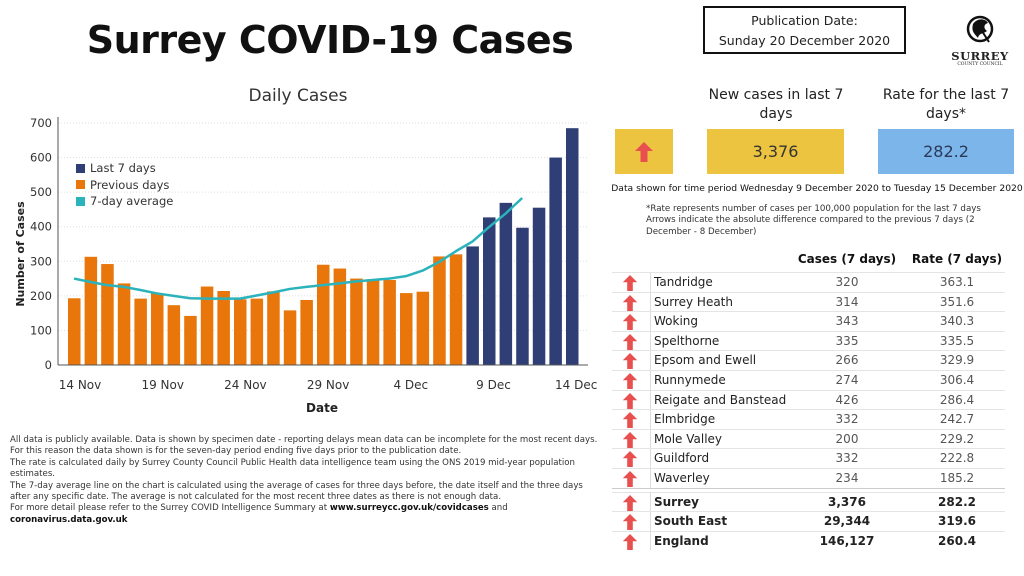 This screenshot has width=1024, height=576. Describe the element at coordinates (693, 301) in the screenshot. I see `row-name: Surrey Heath` at that location.